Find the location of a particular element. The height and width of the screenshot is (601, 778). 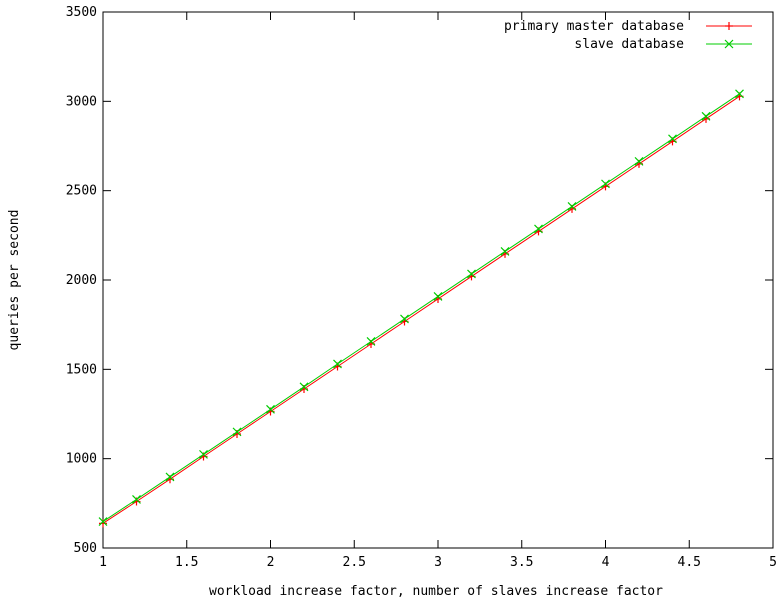

y-tick-label: 1000 is located at coordinates (81, 459).